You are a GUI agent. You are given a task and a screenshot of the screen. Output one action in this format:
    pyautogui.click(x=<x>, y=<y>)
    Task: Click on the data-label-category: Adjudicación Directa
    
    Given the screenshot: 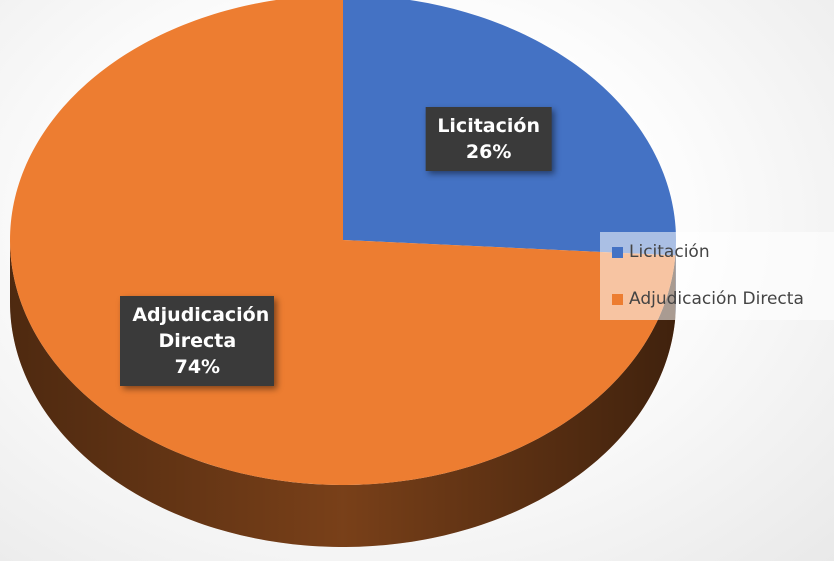 What is the action you would take?
    pyautogui.click(x=201, y=327)
    